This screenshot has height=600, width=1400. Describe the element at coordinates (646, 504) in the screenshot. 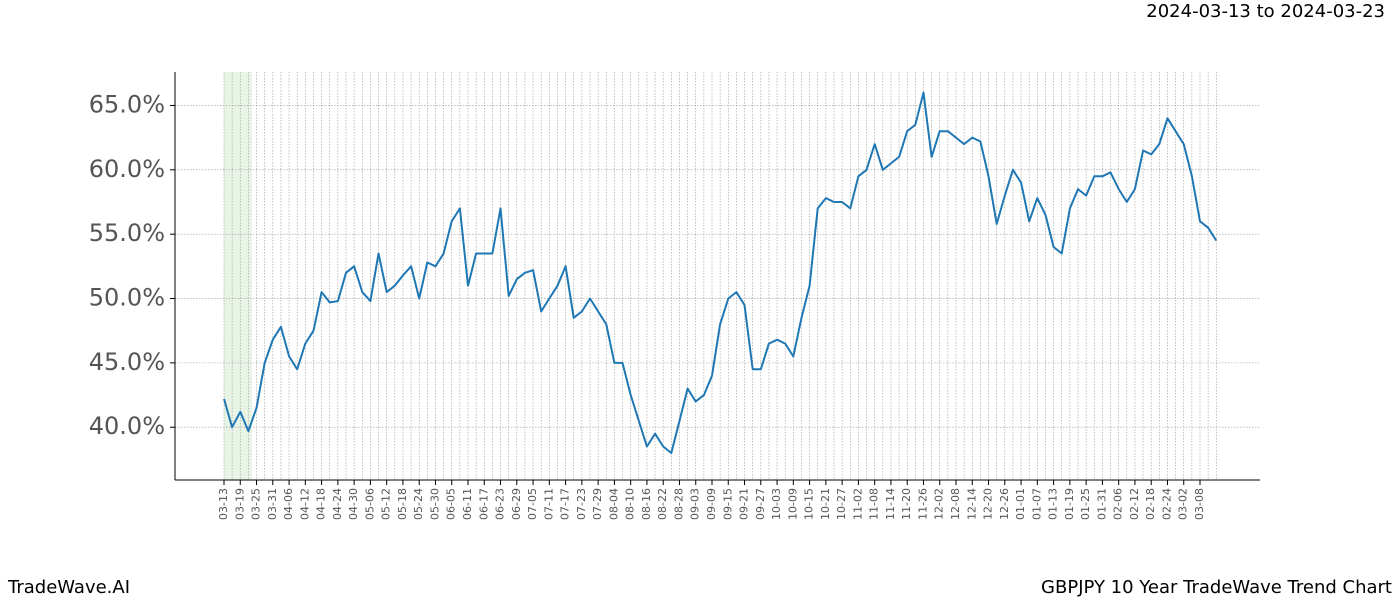

I see `x-tick-label: 08-16` at that location.